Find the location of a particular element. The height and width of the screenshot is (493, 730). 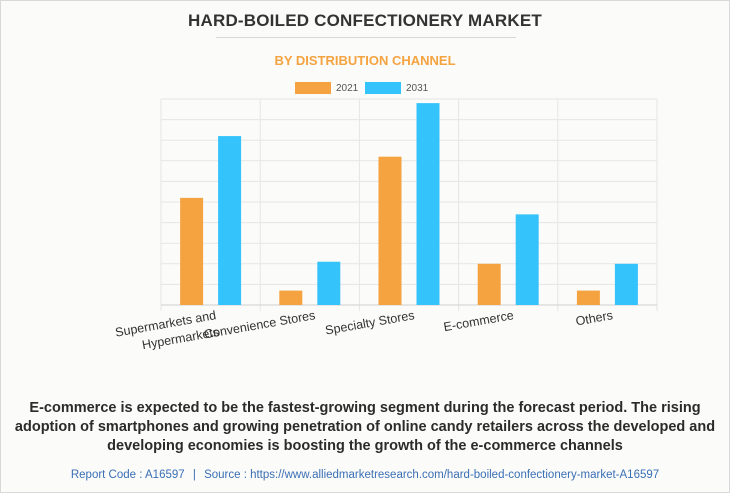

chart-title: HARD-BOILED CONFECTIONERY MARKET is located at coordinates (365, 20).